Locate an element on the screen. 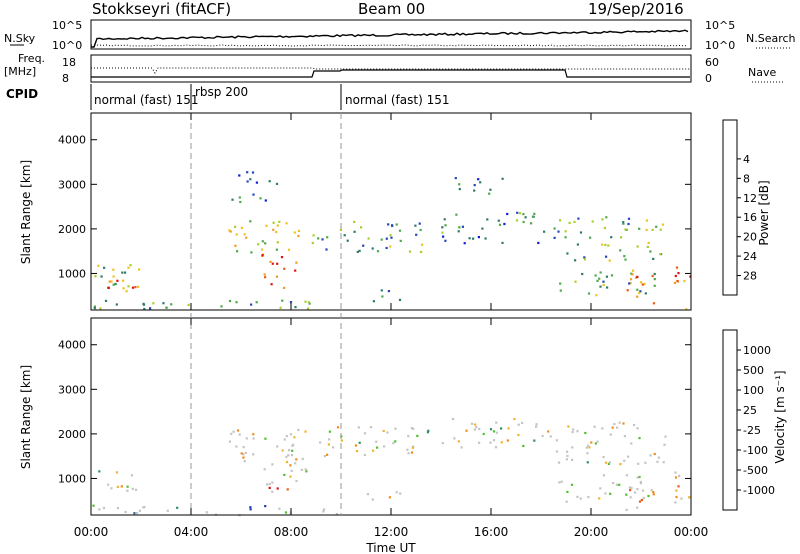 This screenshot has width=800, height=554. colorbar-frame is located at coordinates (730, 420).